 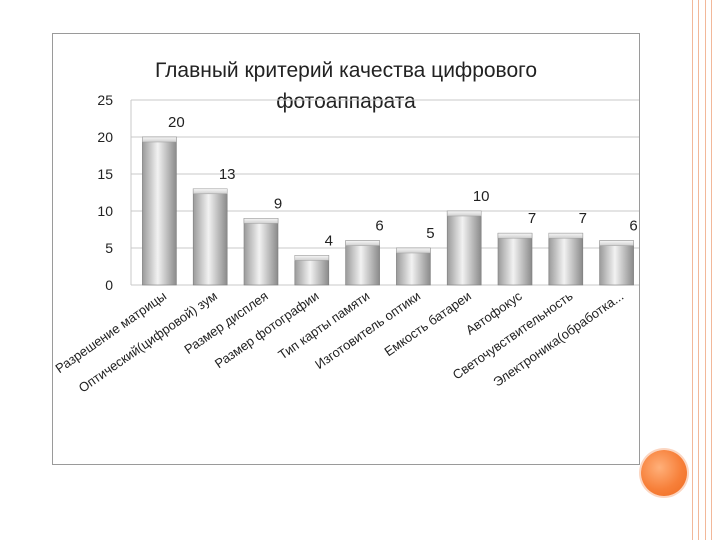 What do you see at coordinates (109, 285) in the screenshot?
I see `y-tick-label-0: 0` at bounding box center [109, 285].